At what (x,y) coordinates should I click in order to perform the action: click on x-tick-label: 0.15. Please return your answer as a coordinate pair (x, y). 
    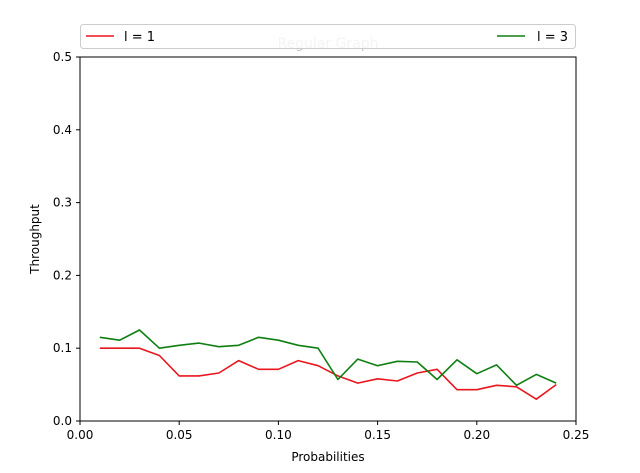
    Looking at the image, I should click on (377, 435).